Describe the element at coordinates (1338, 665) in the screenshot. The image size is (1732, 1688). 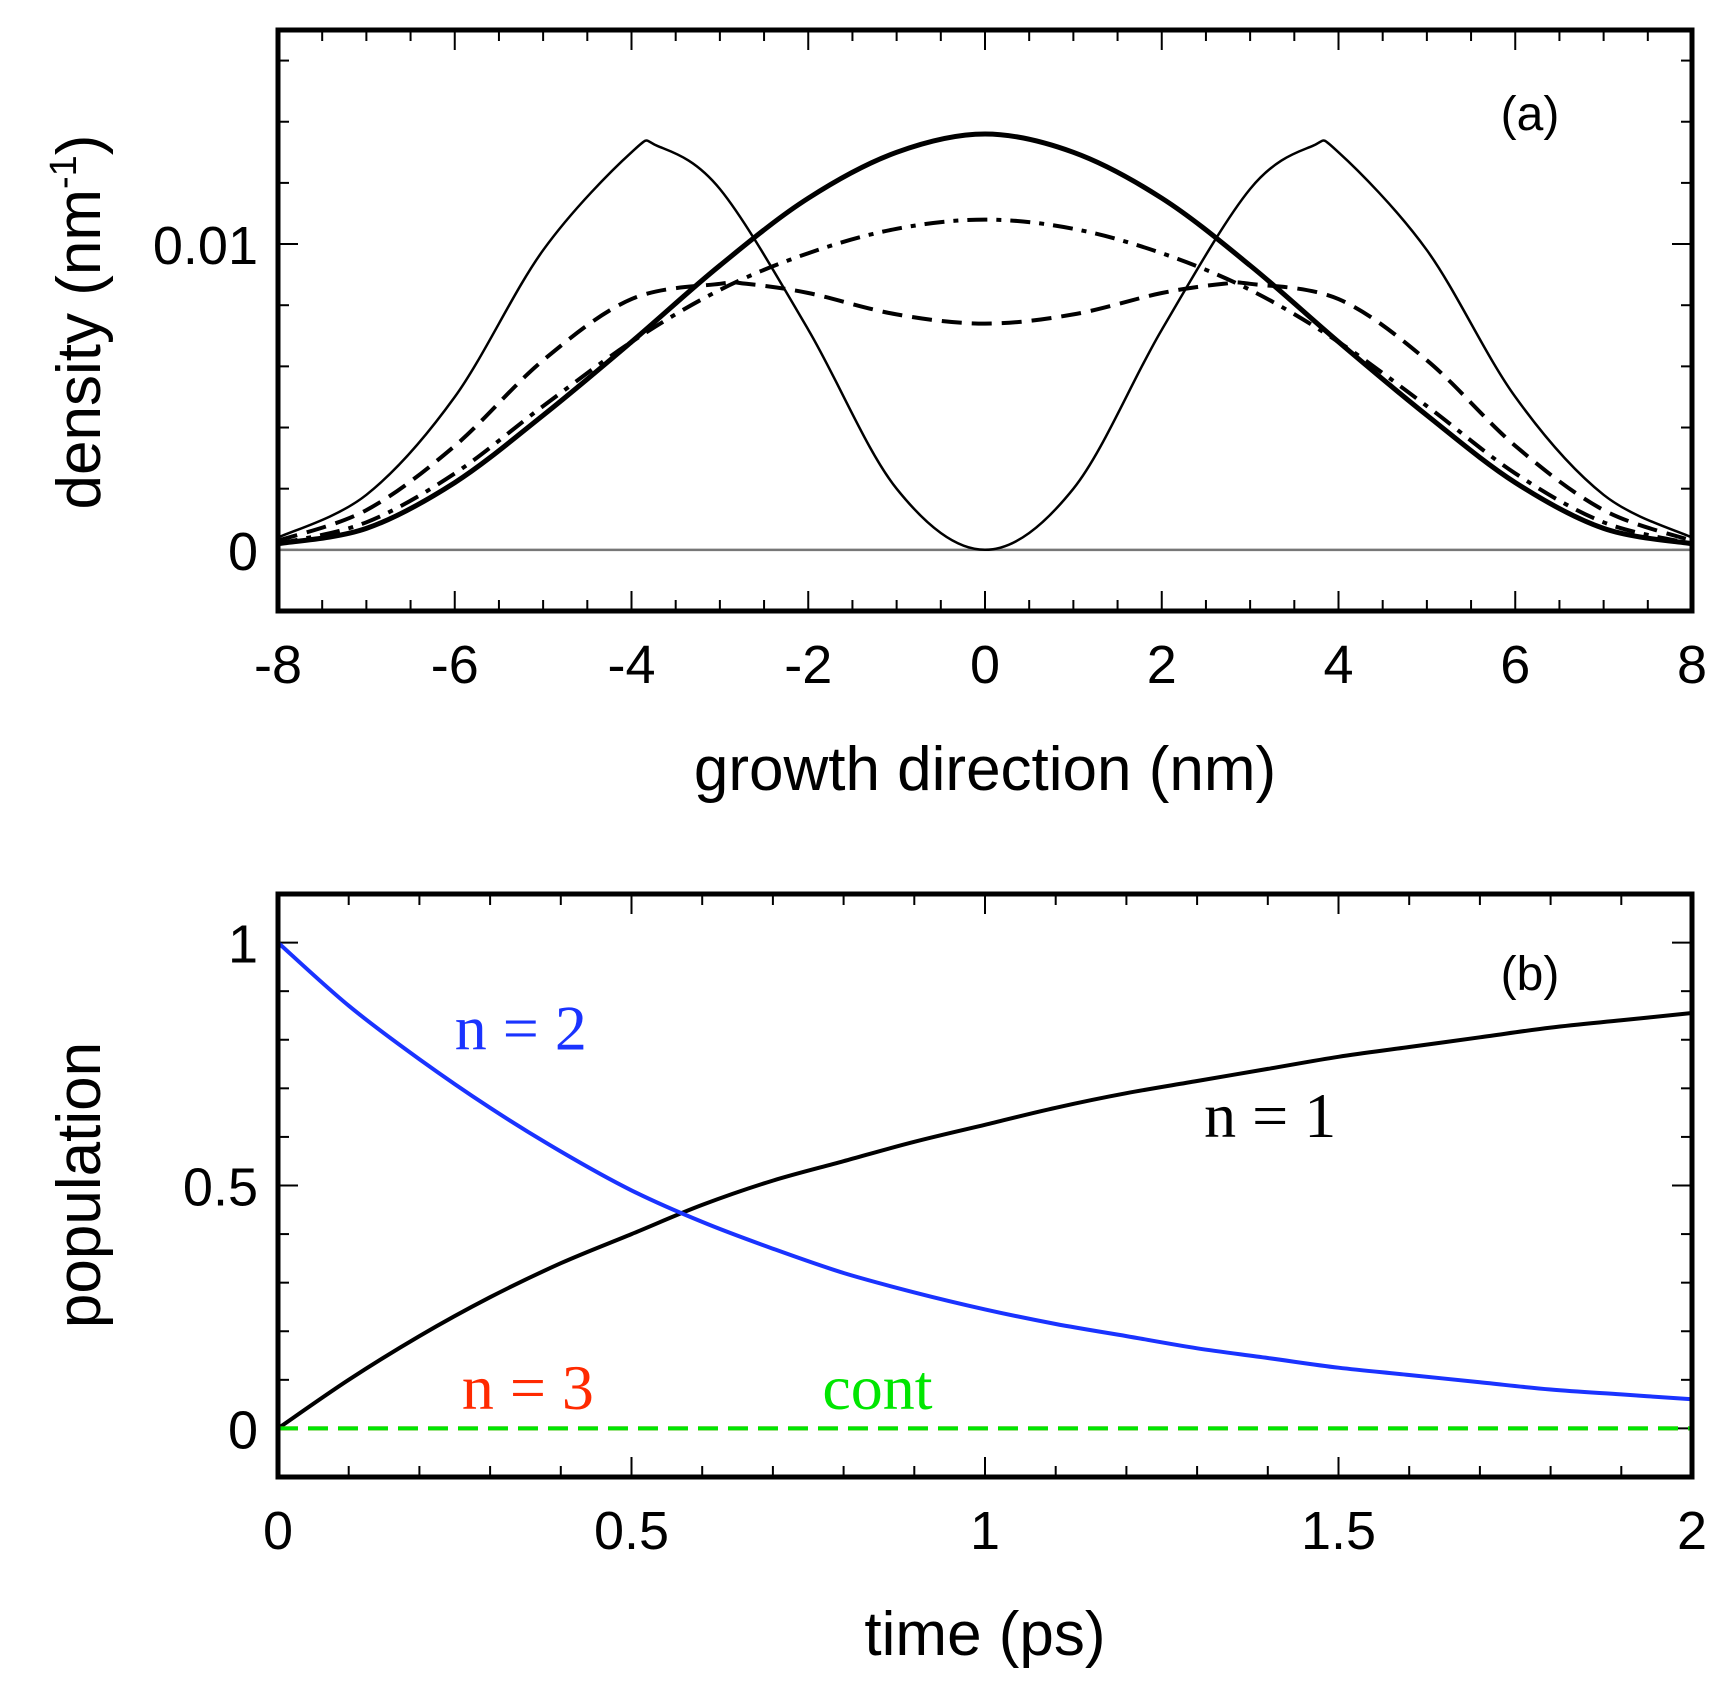
I see `x-tick-label: 4` at that location.